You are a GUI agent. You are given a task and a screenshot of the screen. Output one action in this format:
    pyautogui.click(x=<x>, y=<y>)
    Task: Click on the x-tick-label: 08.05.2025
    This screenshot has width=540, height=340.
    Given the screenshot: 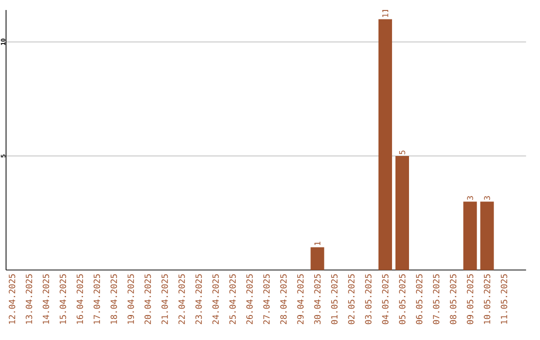 What is the action you would take?
    pyautogui.click(x=453, y=299)
    